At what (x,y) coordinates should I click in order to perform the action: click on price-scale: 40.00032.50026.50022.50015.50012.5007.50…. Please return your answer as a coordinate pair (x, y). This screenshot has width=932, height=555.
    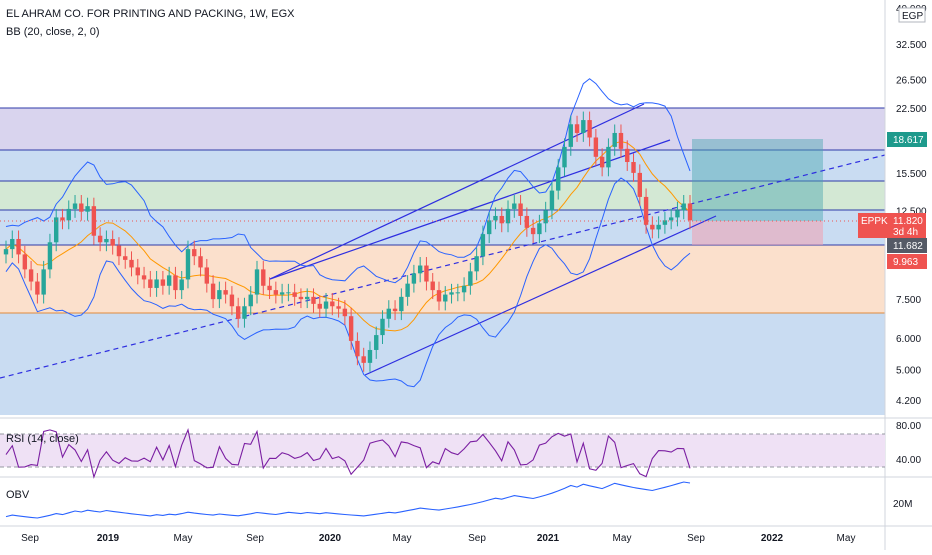
    Looking at the image, I should click on (911, 205).